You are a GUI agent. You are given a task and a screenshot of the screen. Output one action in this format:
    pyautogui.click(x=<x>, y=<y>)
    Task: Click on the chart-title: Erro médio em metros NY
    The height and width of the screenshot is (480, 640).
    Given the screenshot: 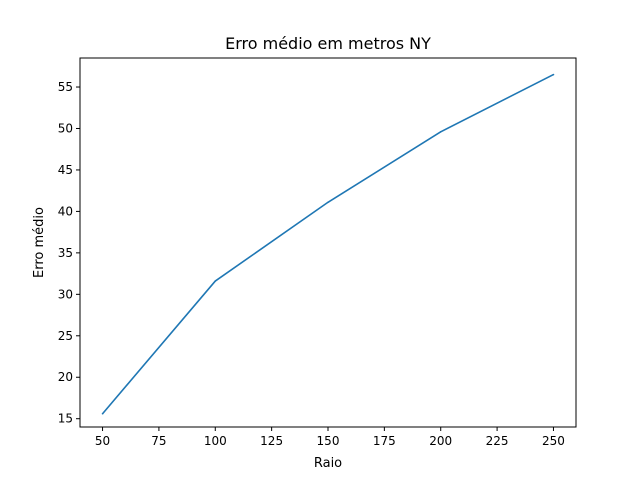 What is the action you would take?
    pyautogui.click(x=328, y=43)
    